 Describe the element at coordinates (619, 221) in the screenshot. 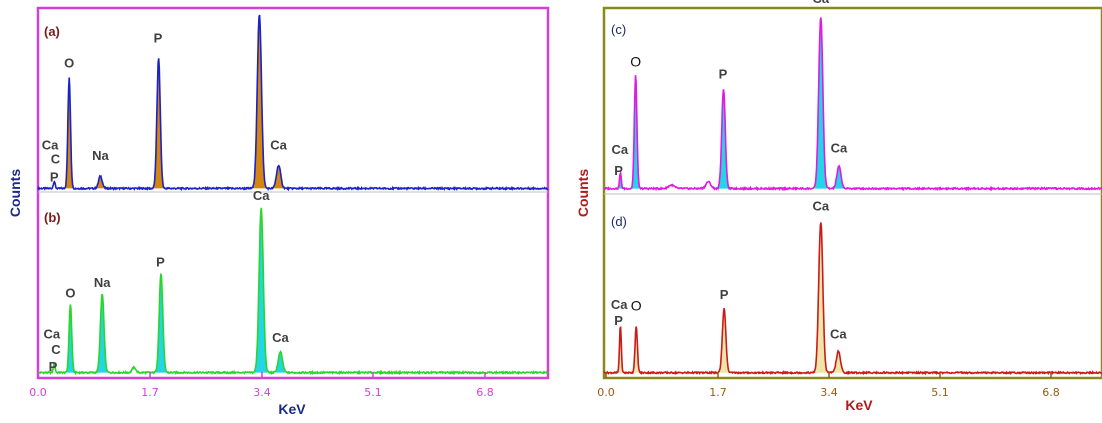

I see `panel-tag: (d)` at that location.